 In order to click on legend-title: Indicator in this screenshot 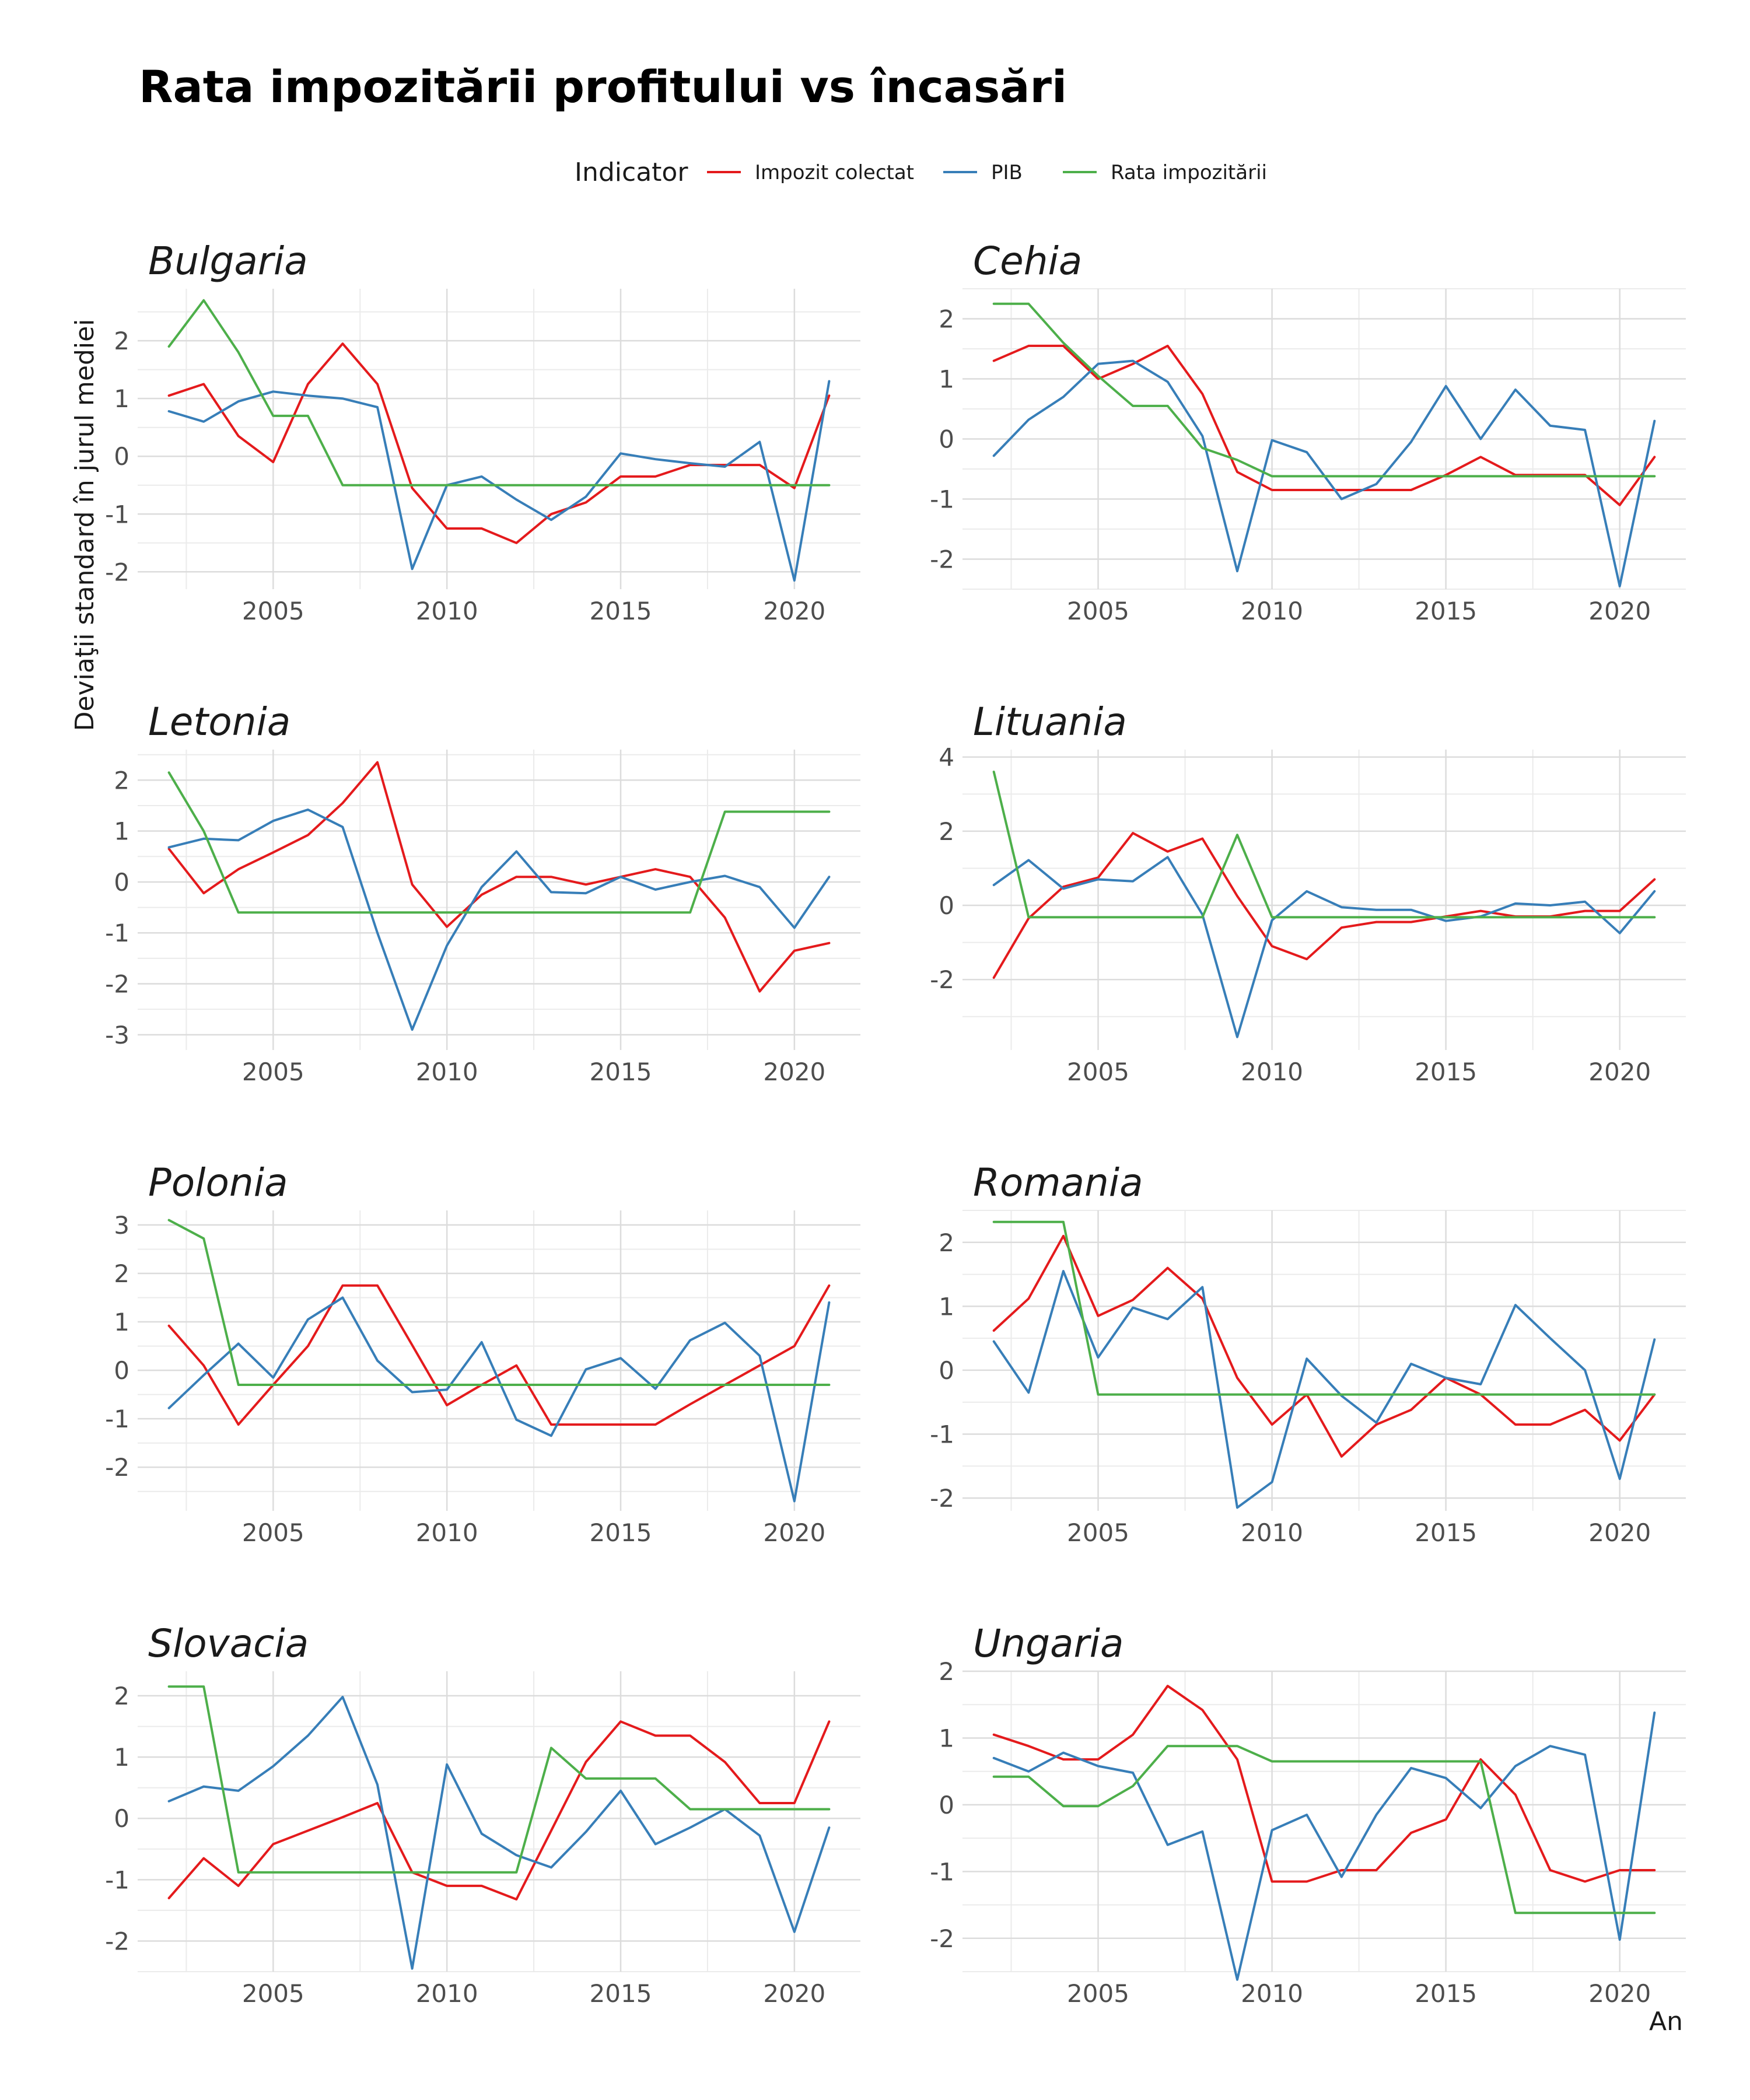, I will do `click(631, 173)`.